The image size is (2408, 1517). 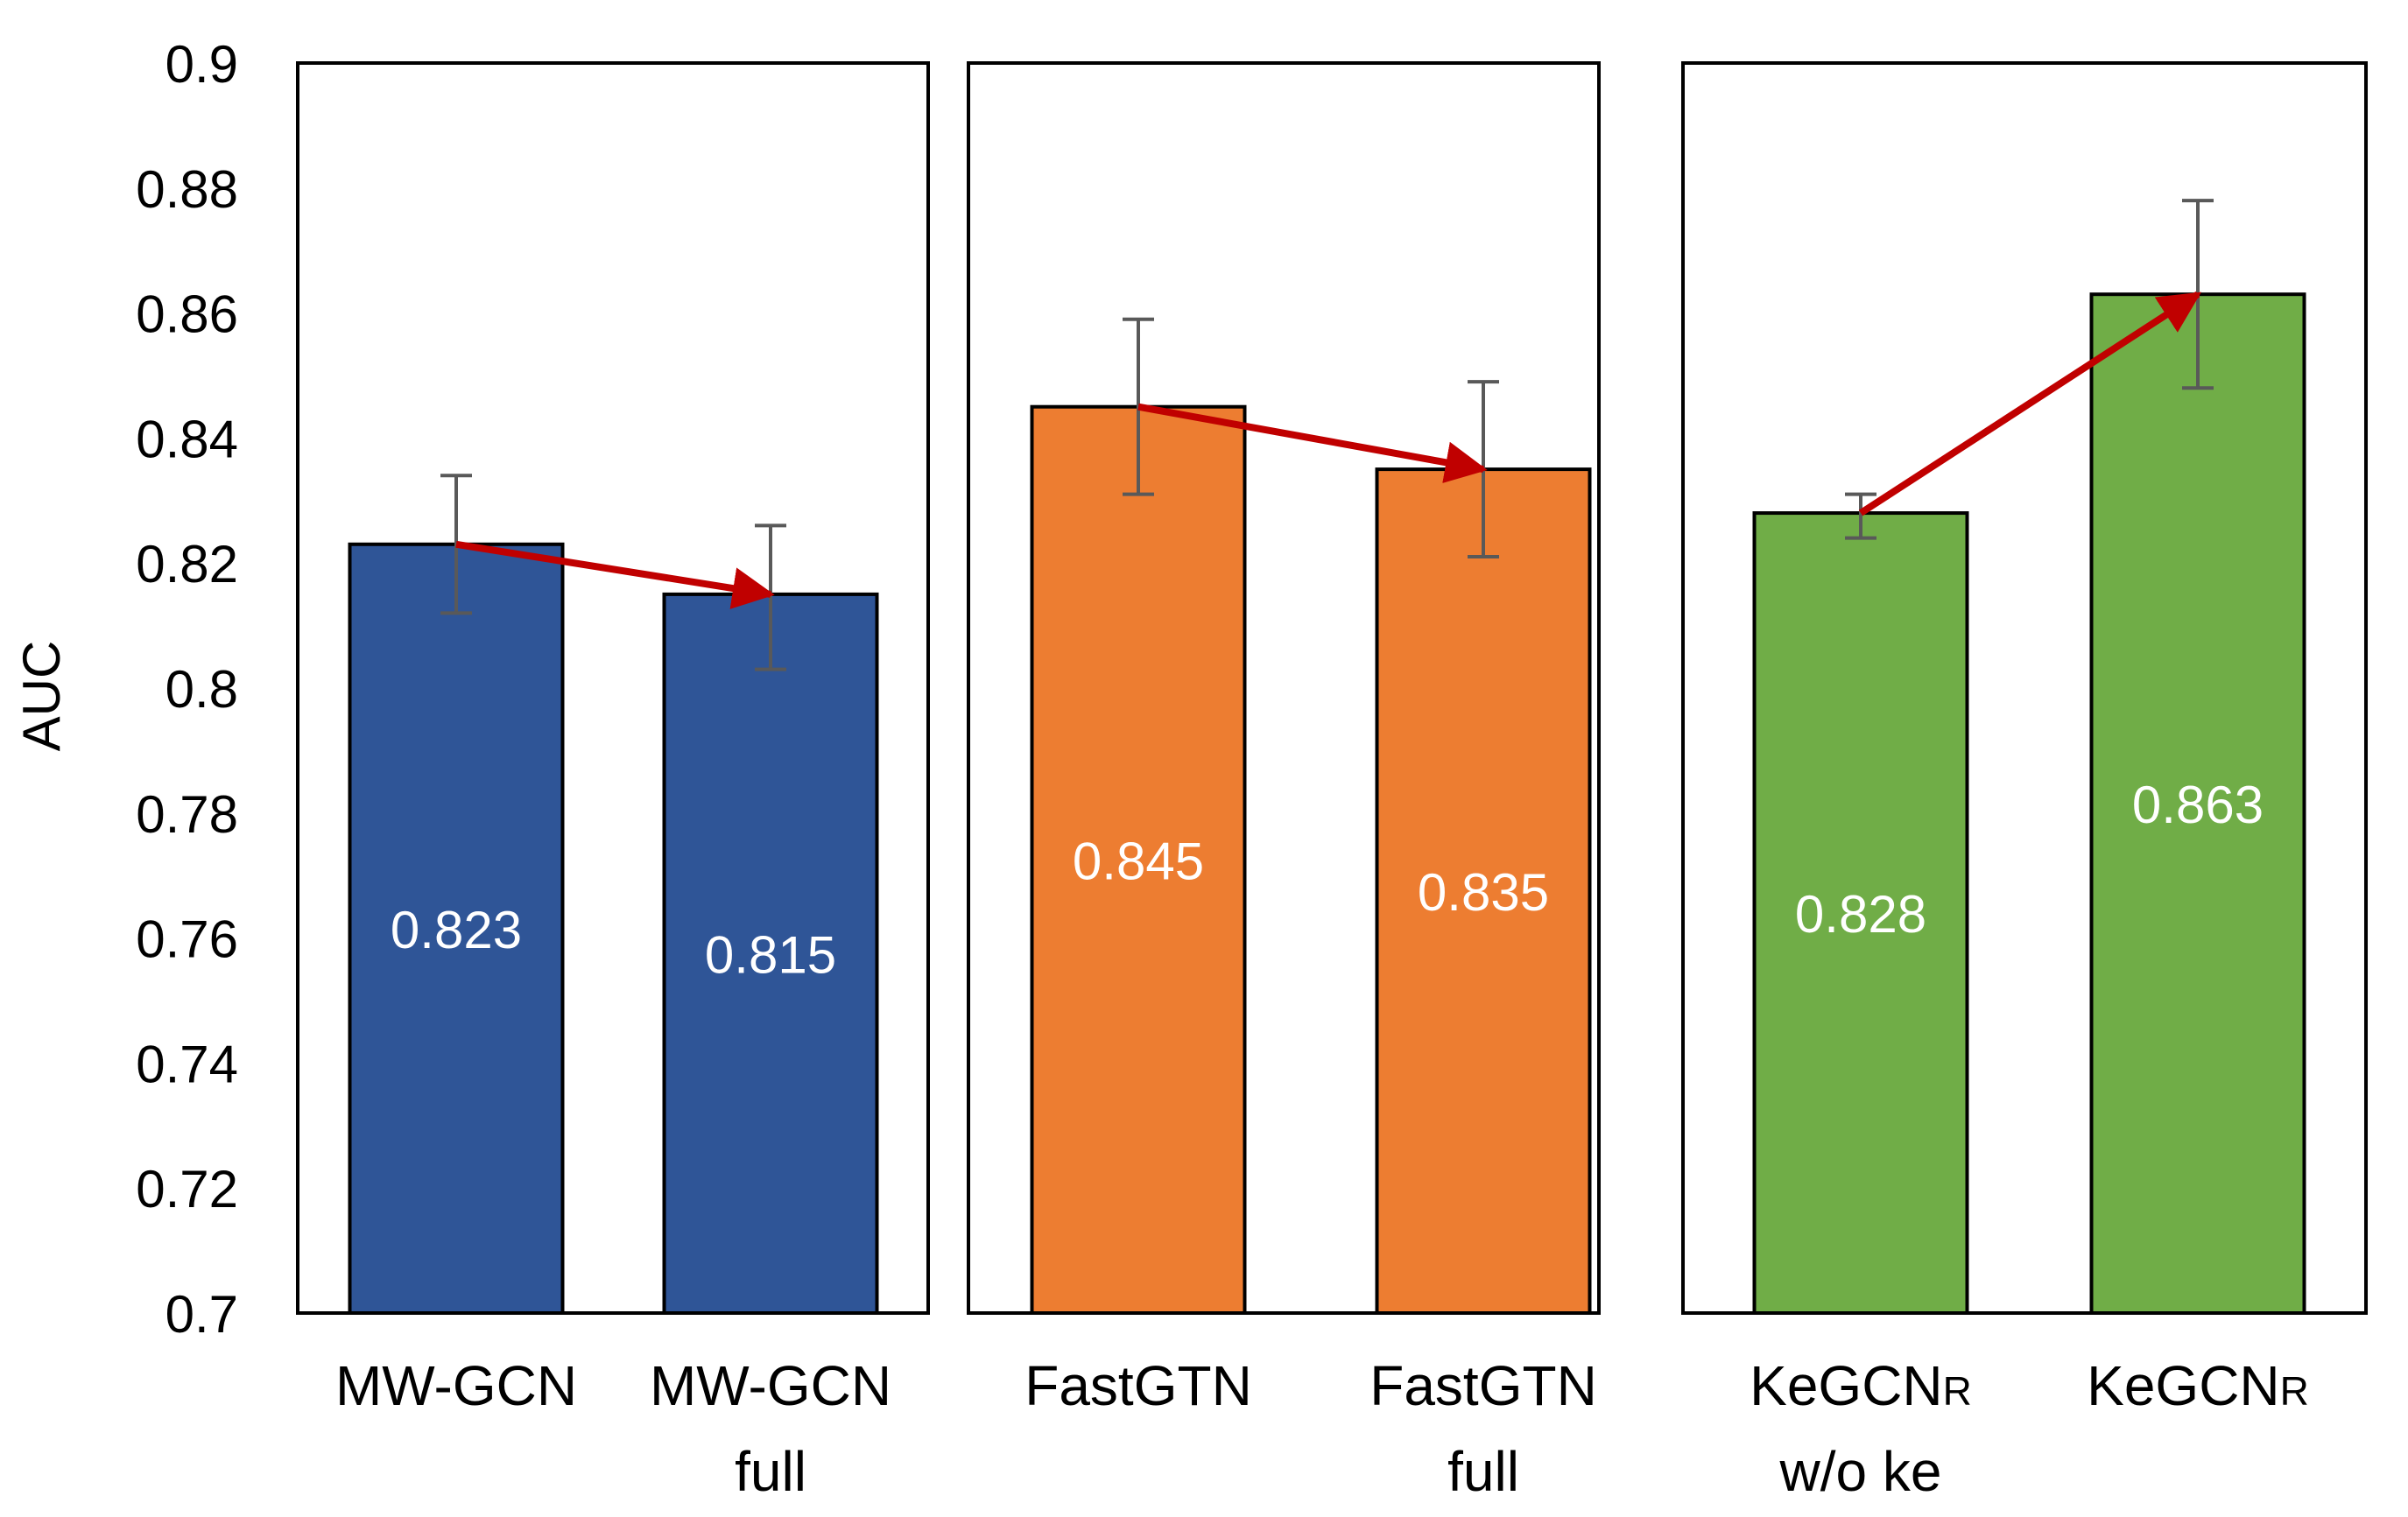 I want to click on bar-value-label: 0.845, so click(x=1138, y=861).